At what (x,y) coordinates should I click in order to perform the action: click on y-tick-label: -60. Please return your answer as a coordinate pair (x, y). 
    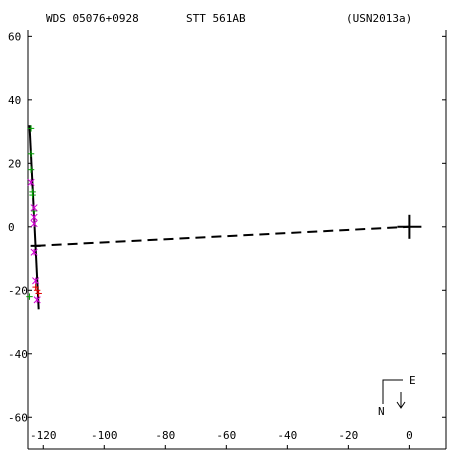
    Looking at the image, I should click on (18, 417).